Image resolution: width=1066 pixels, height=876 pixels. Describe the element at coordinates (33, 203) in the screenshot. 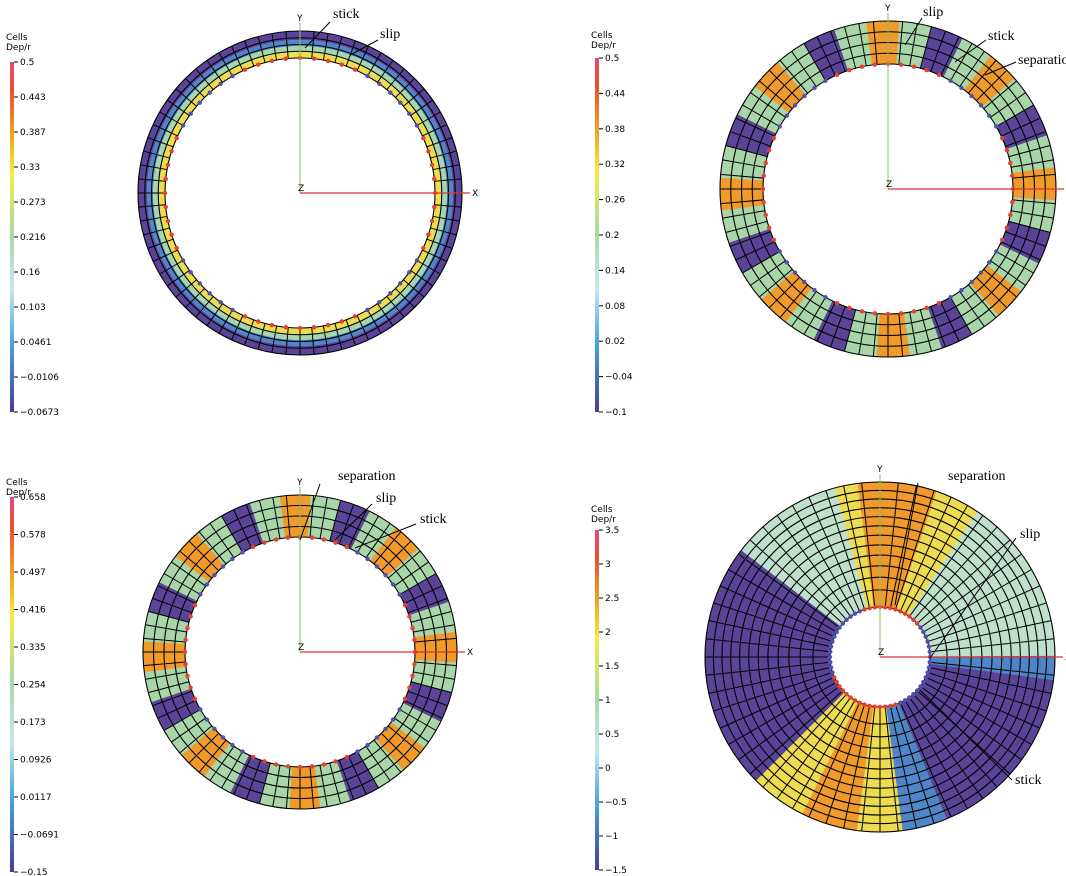

I see `colorbar-tick-label: 0.273` at that location.